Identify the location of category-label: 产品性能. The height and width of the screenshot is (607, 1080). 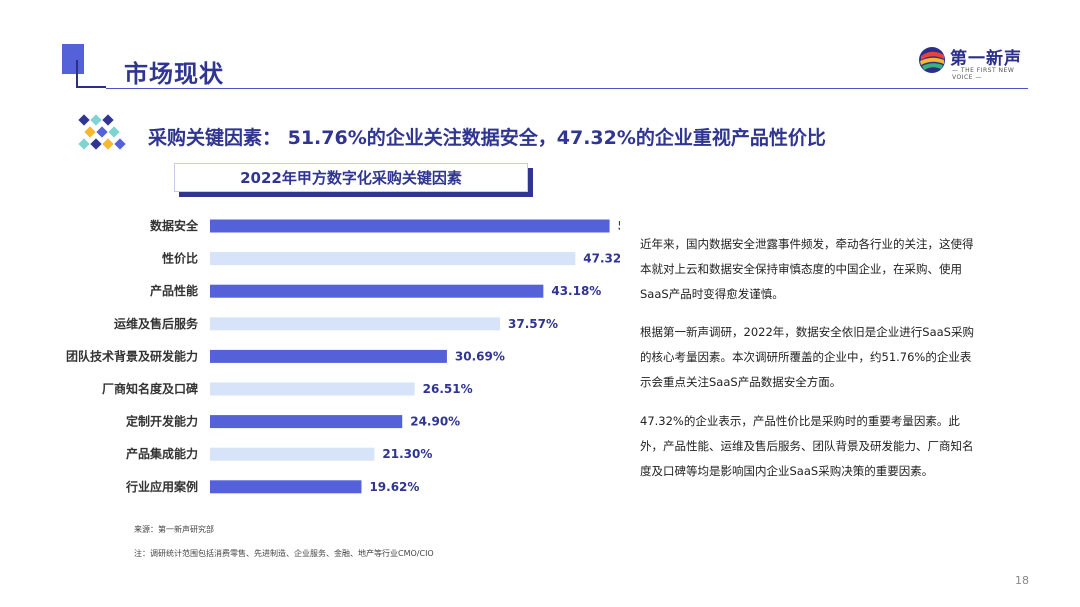
(174, 290).